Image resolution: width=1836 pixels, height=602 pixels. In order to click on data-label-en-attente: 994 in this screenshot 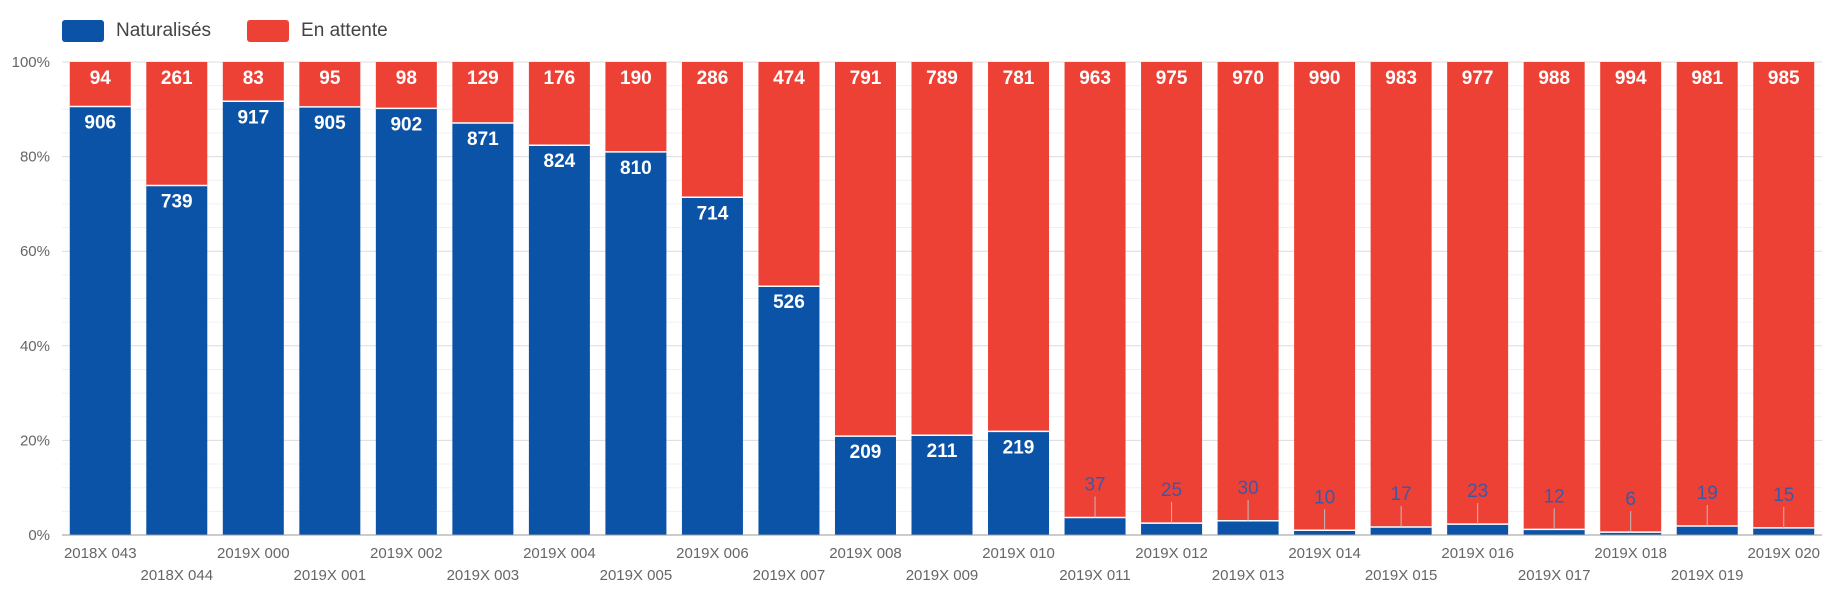, I will do `click(1631, 78)`.